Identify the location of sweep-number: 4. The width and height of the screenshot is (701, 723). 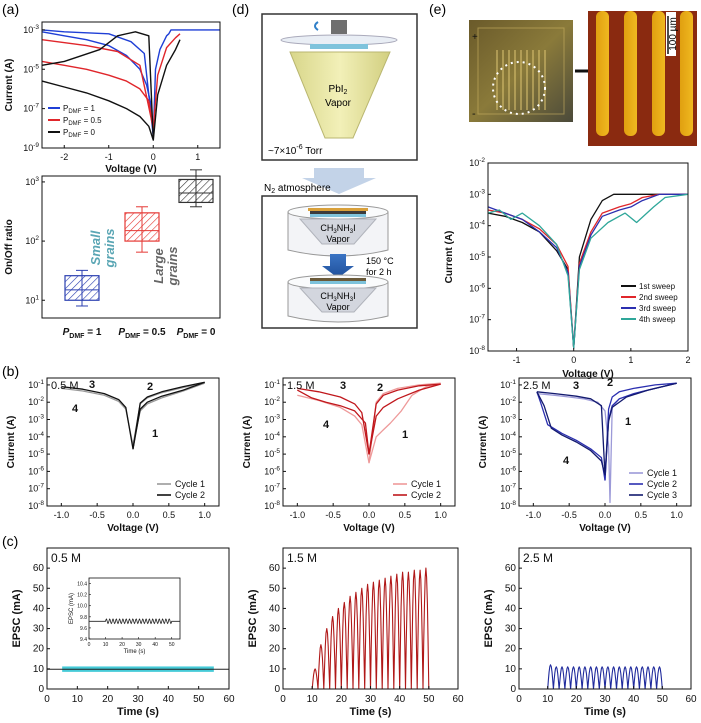
(75, 409).